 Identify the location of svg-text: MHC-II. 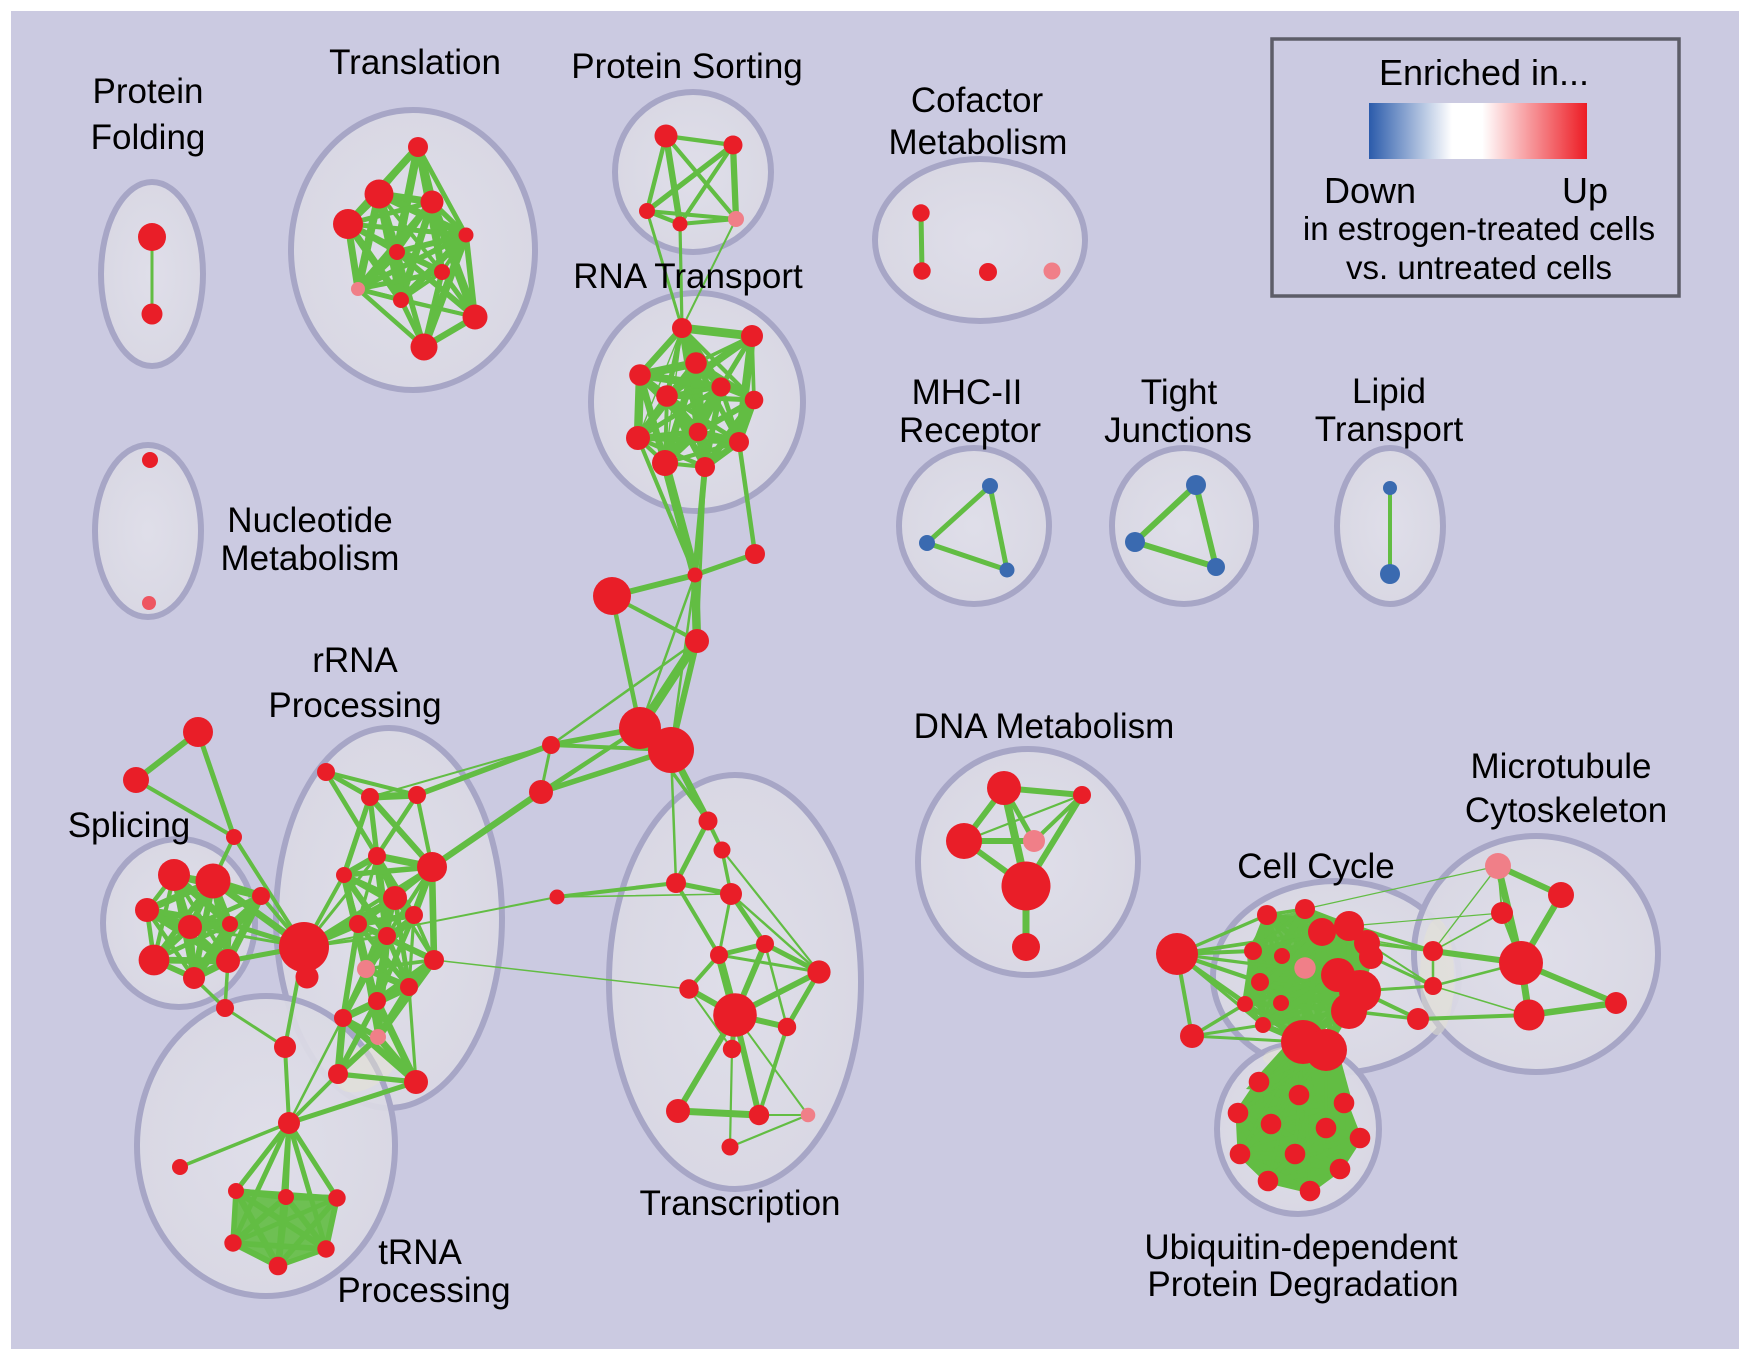
(967, 392).